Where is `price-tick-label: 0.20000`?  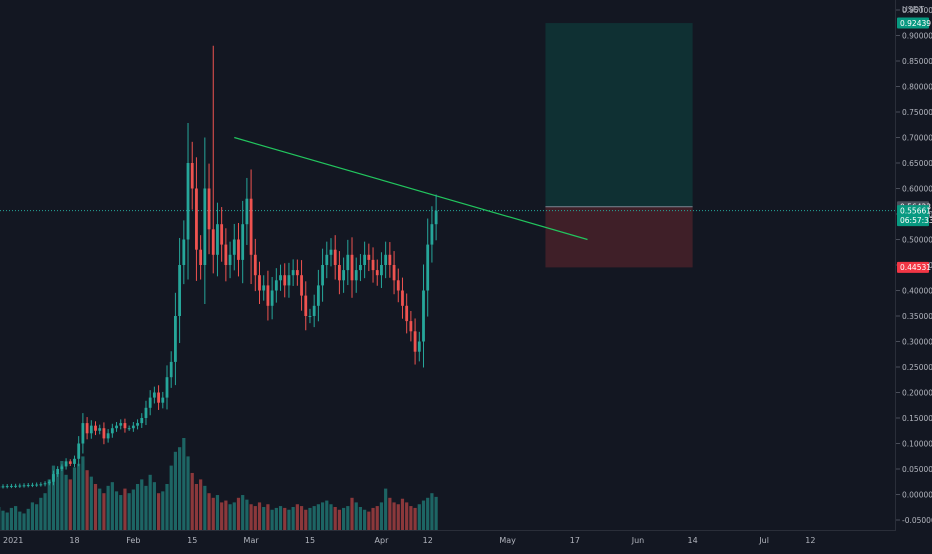 price-tick-label: 0.20000 is located at coordinates (917, 393).